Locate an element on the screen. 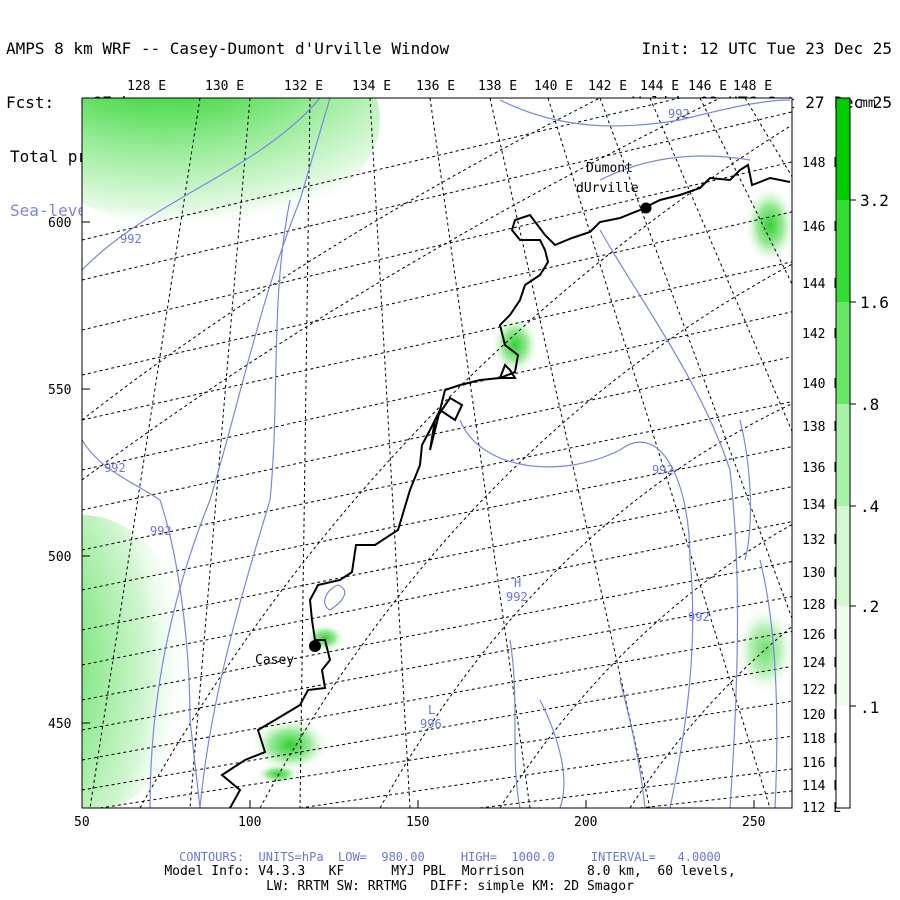 The height and width of the screenshot is (900, 900). dumont-durville-marker is located at coordinates (646, 208).